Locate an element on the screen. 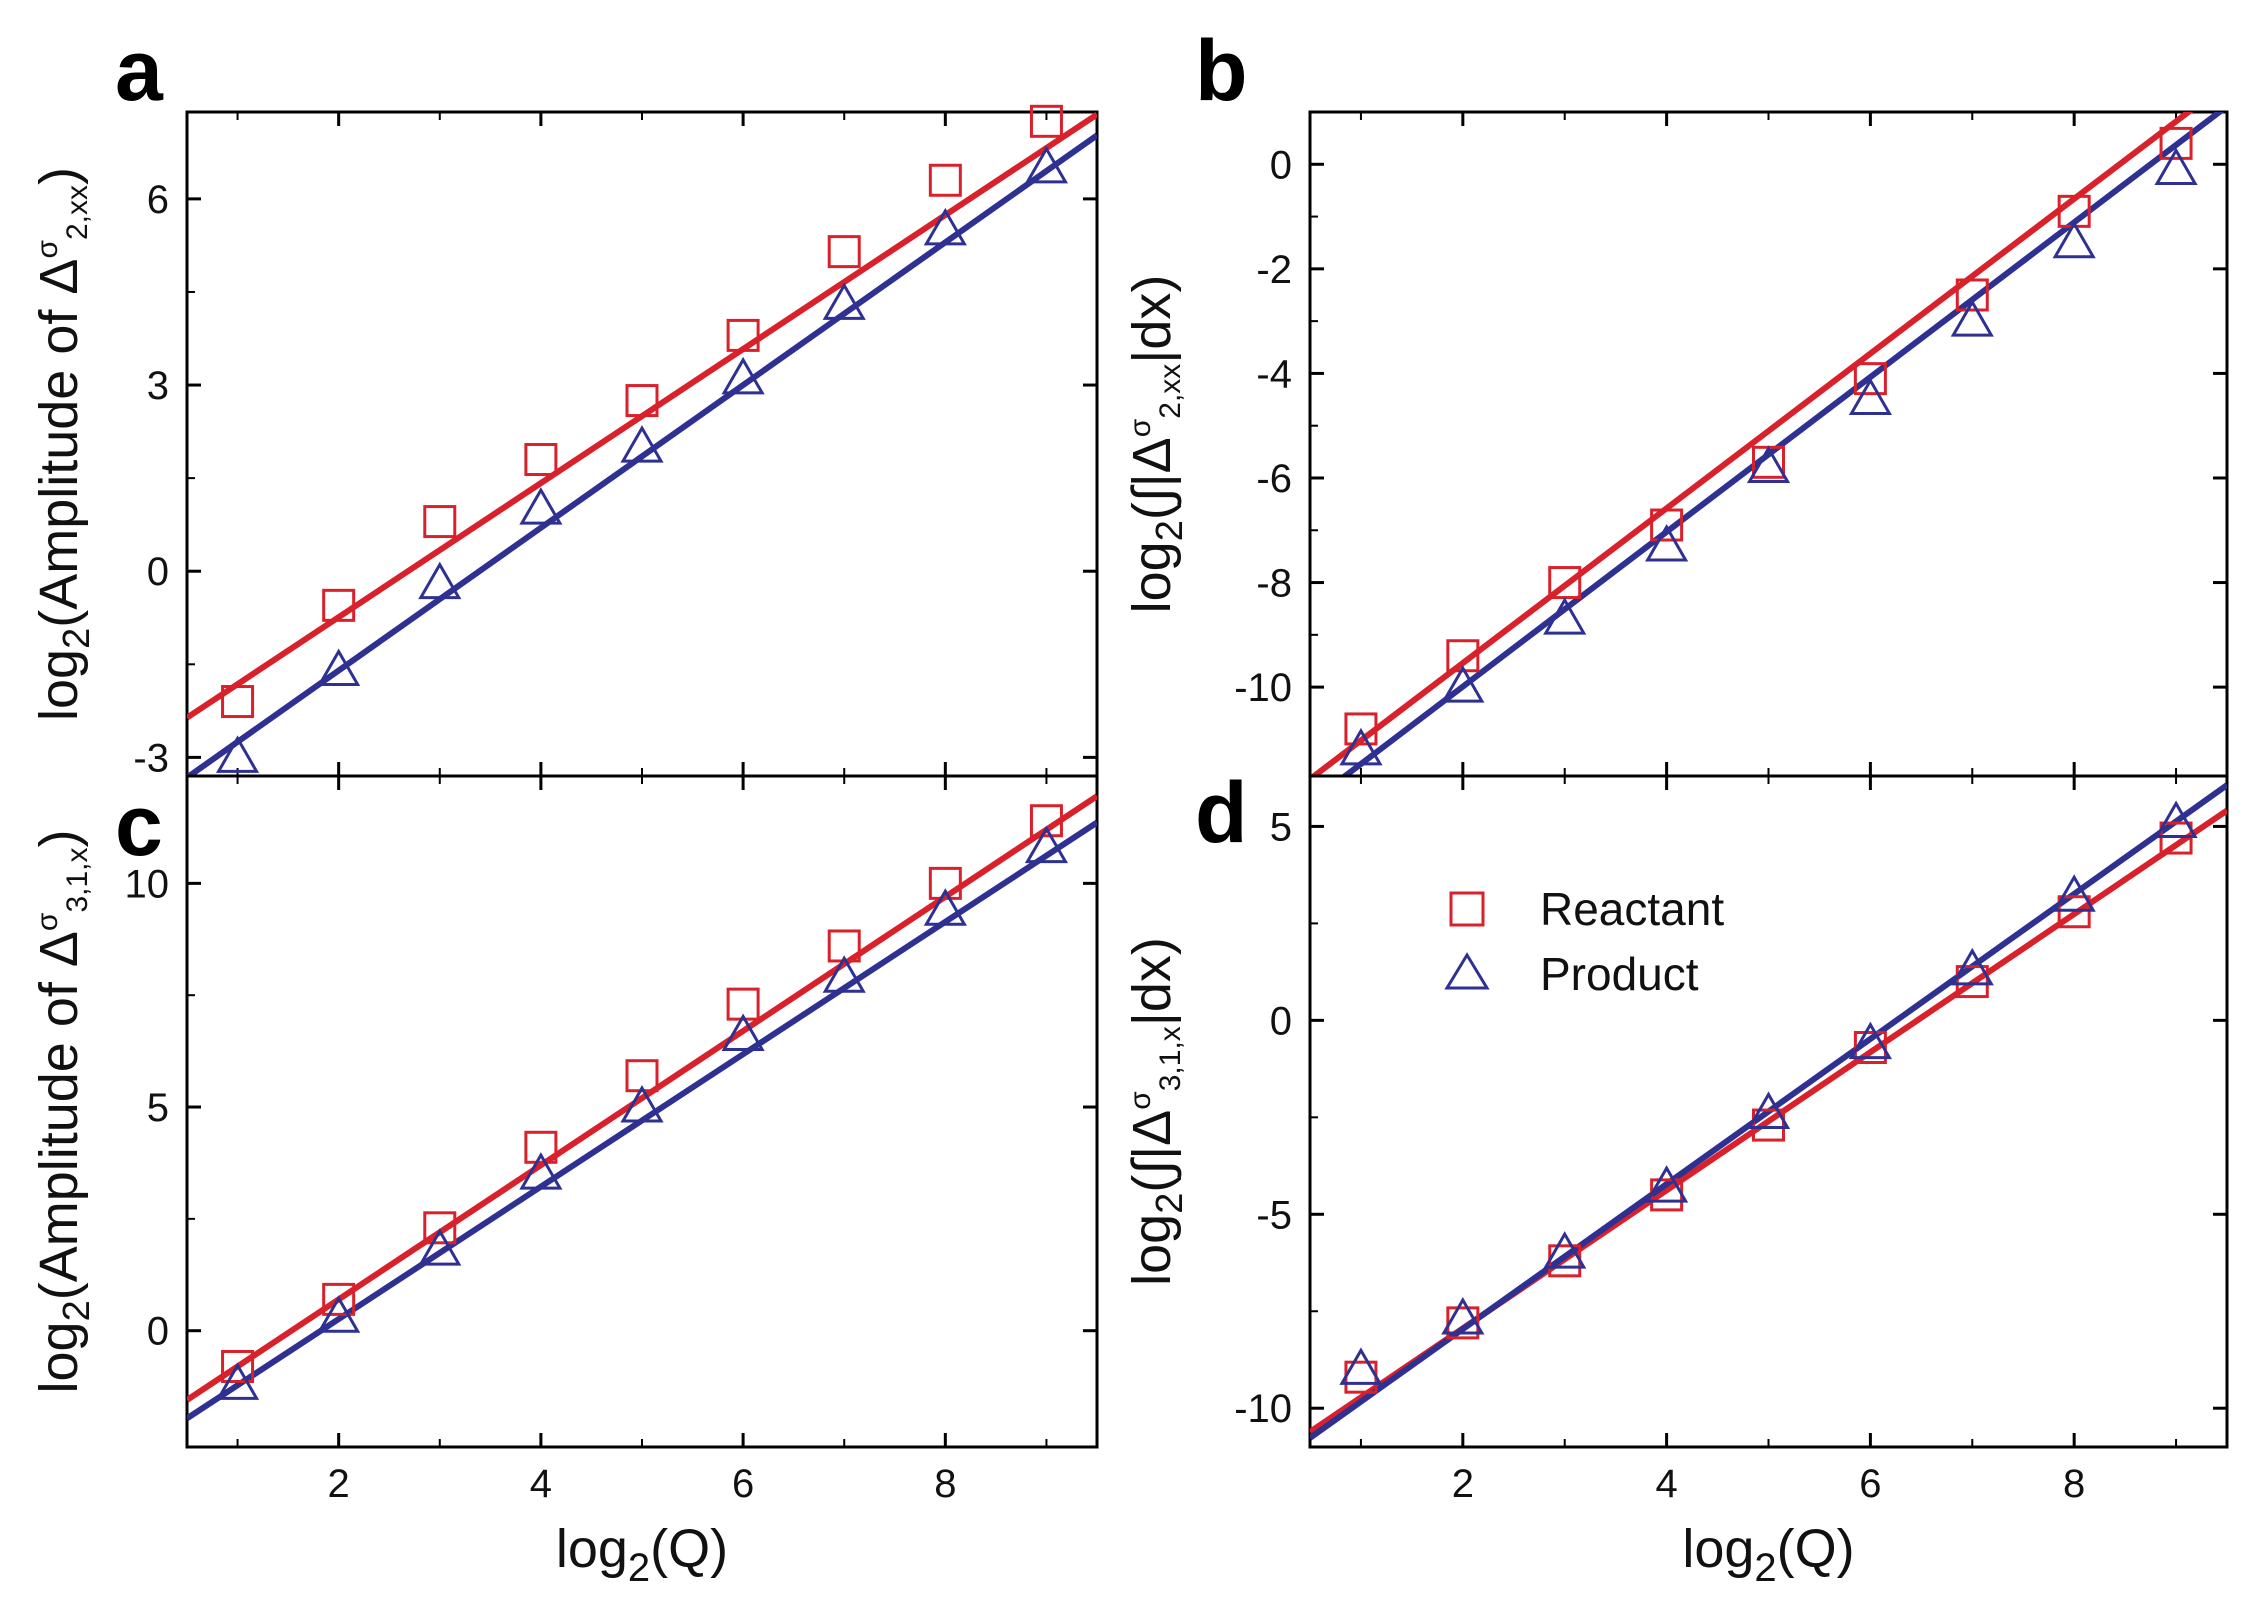  y-tick-label: -5 is located at coordinates (1274, 1215).